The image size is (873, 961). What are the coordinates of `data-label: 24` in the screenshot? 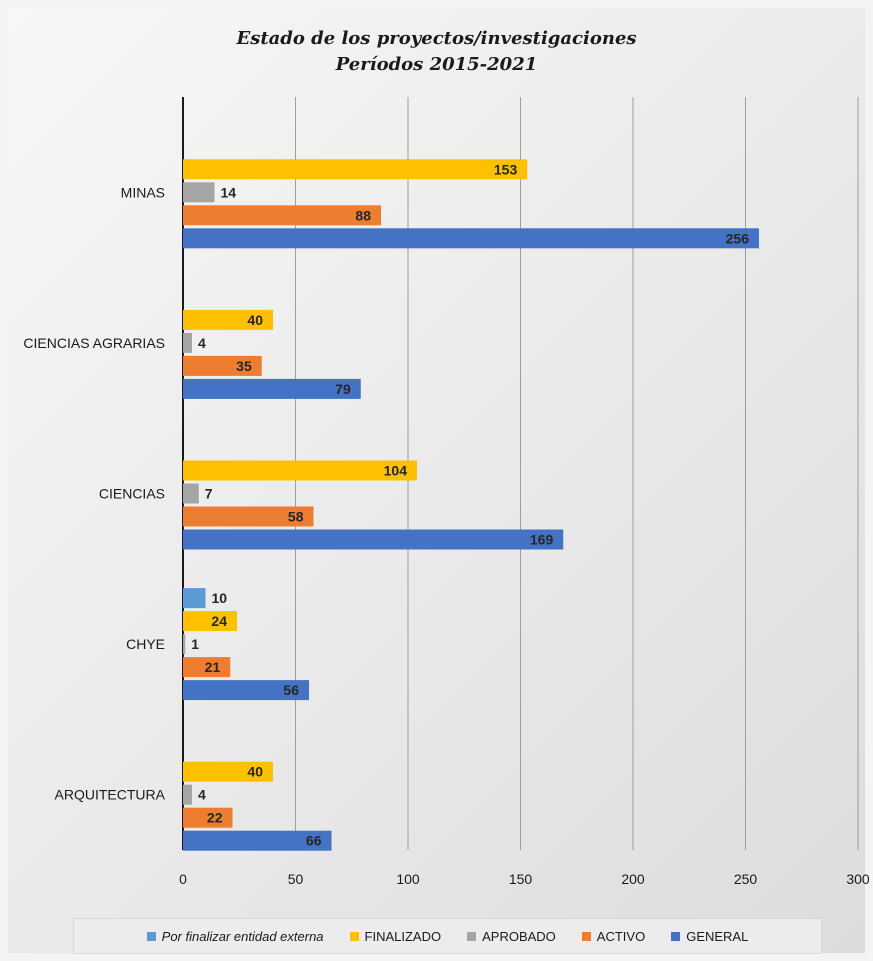 It's located at (219, 621).